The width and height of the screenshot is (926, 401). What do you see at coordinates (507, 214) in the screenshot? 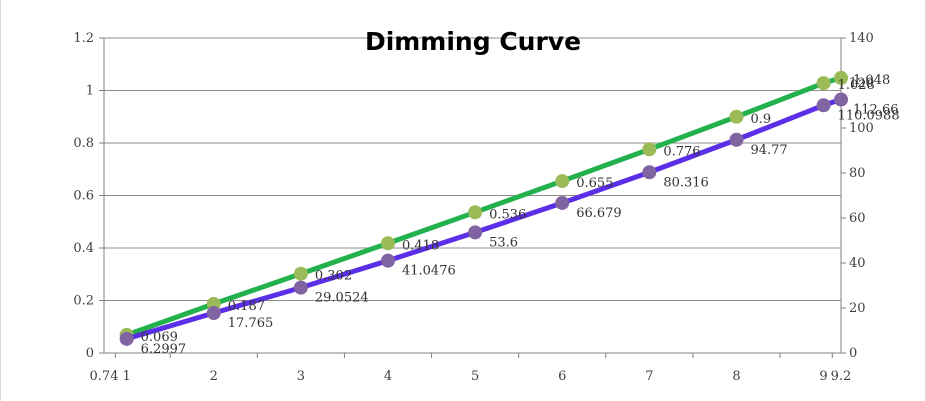
I see `data-label: 0.536` at bounding box center [507, 214].